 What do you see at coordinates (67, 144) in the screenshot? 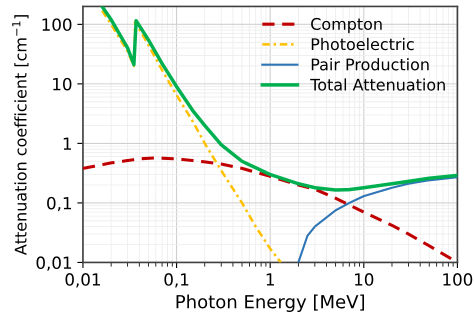
I see `y-tick-label: 1` at bounding box center [67, 144].